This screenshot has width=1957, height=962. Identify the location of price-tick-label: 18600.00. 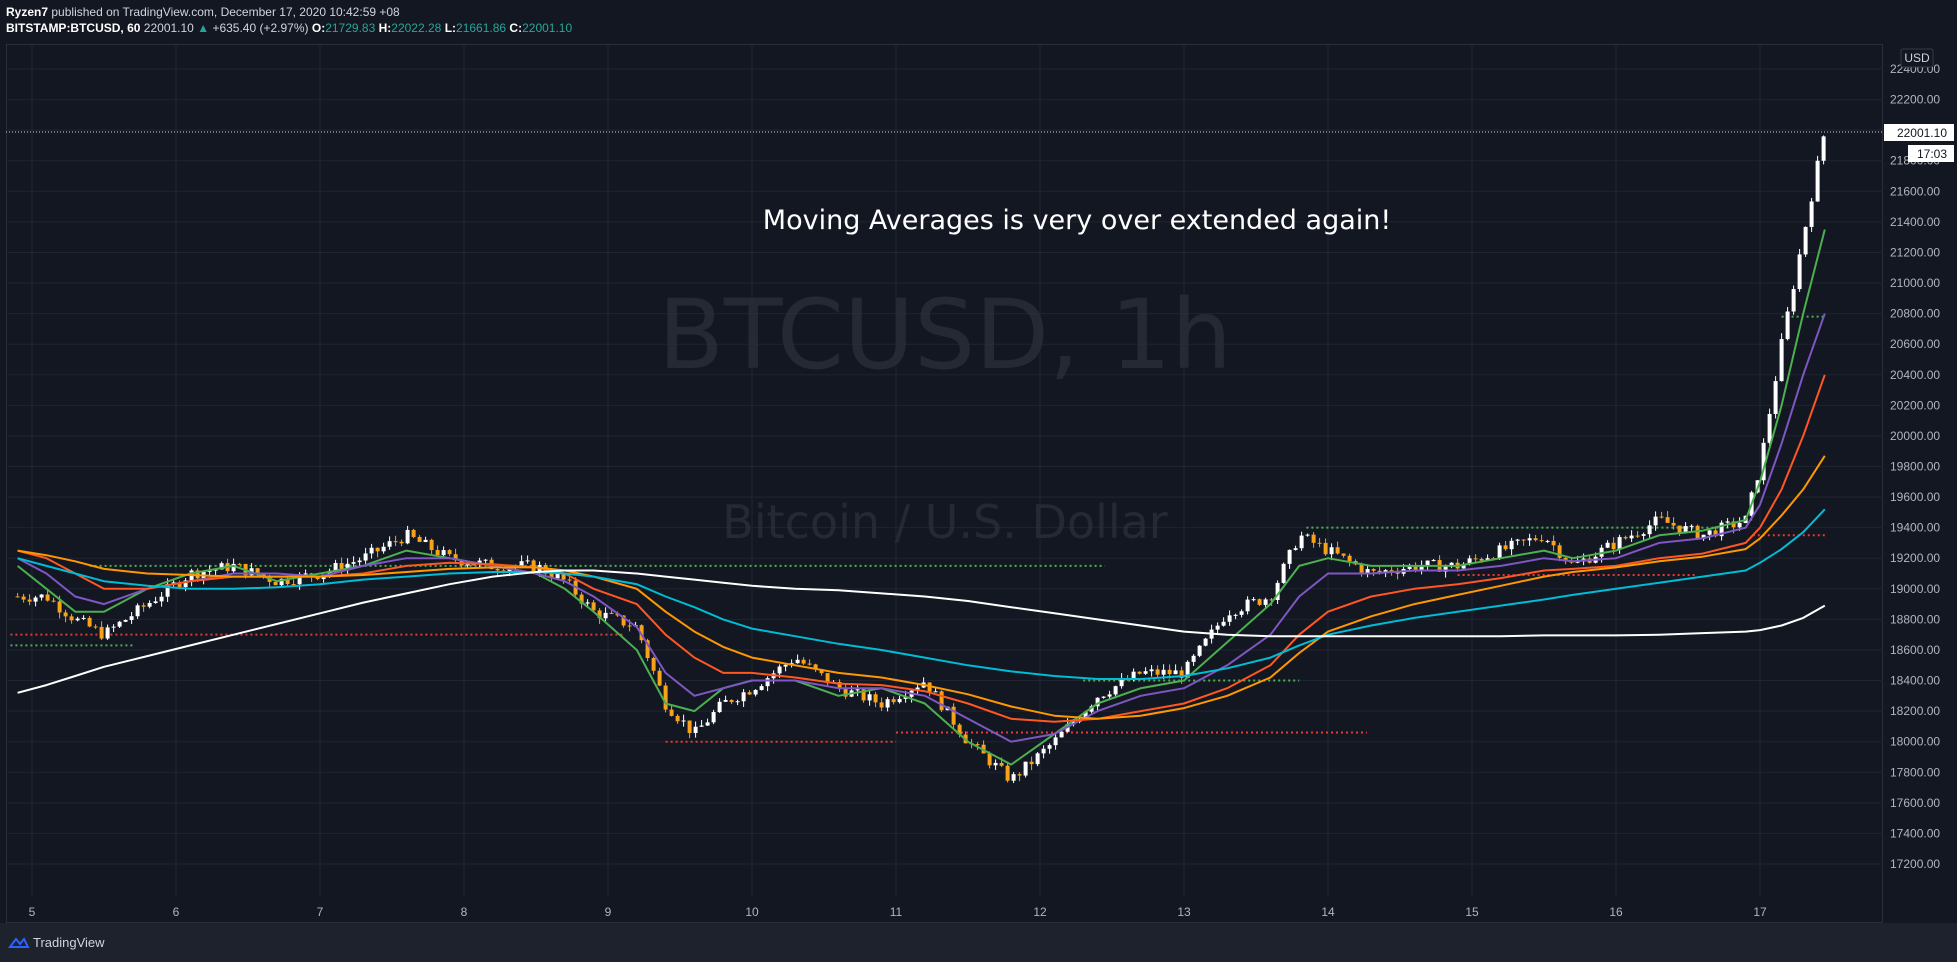
(1915, 650).